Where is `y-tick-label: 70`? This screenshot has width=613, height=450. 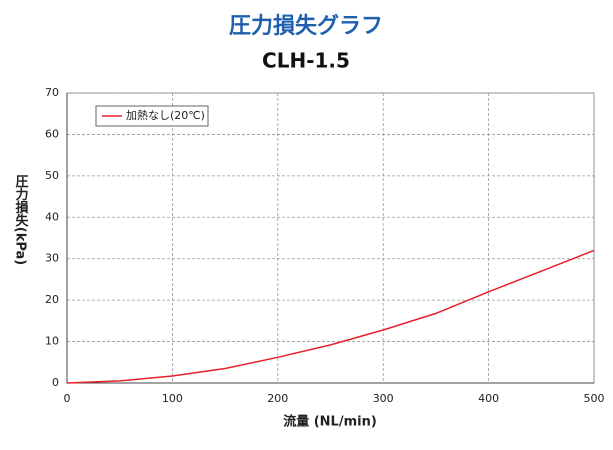
y-tick-label: 70 is located at coordinates (52, 92).